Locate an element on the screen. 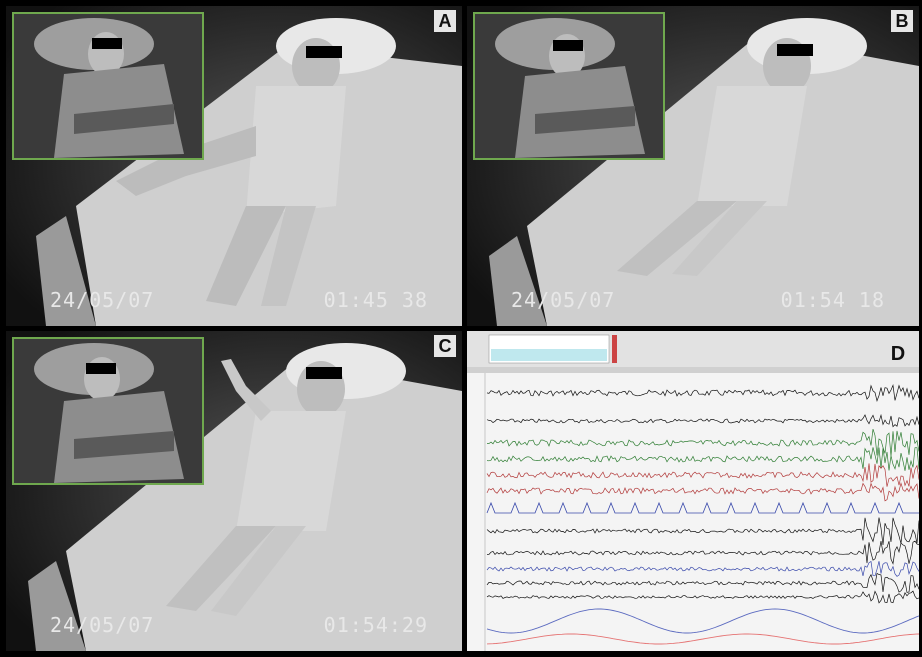 The width and height of the screenshot is (922, 657). ecg-trace is located at coordinates (702, 507).